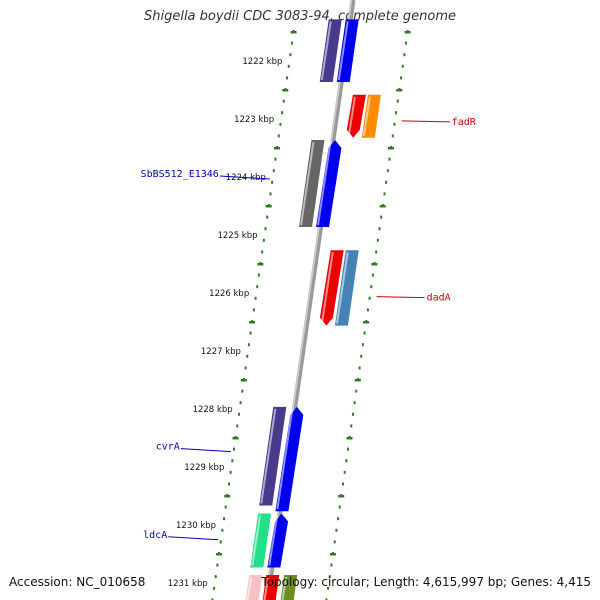 The image size is (600, 600). Describe the element at coordinates (77, 582) in the screenshot. I see `accession-text: Accession: NC_010658` at that location.